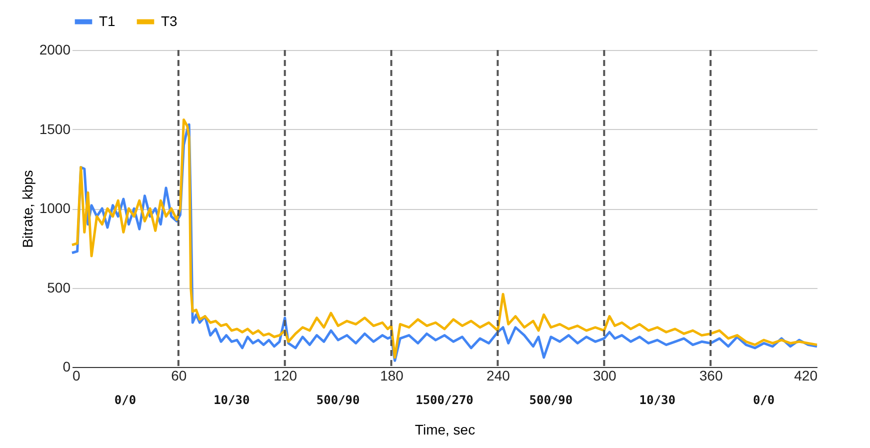  I want to click on legend-label: T3, so click(169, 20).